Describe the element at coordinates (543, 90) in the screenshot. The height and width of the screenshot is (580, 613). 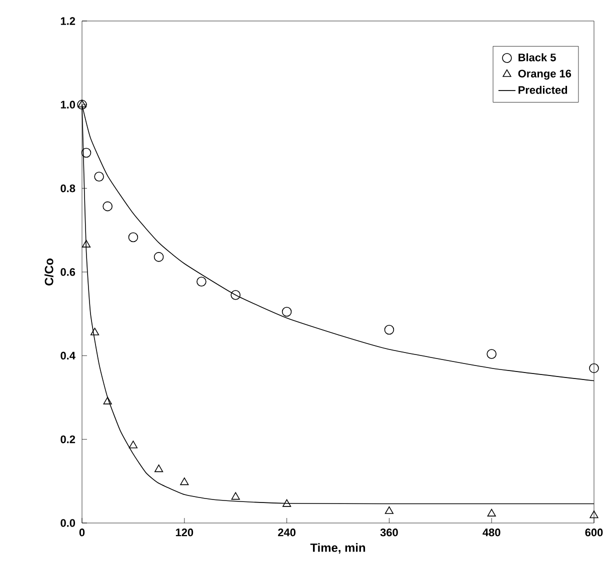
I see `legend-label: Predicted` at that location.